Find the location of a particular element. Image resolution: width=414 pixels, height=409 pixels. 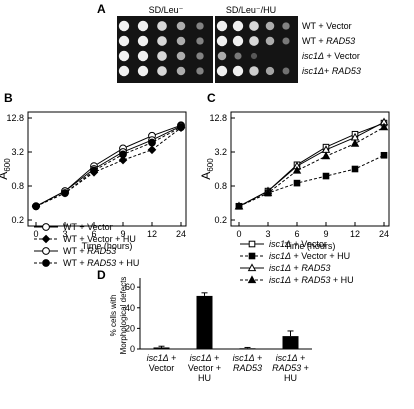

y-tick-label: 12.8 is located at coordinates (218, 118).